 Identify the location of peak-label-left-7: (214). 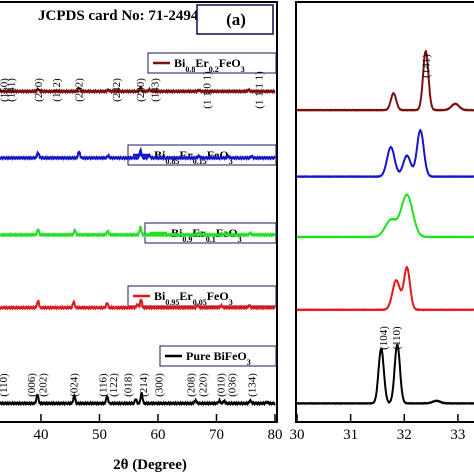
(144, 385).